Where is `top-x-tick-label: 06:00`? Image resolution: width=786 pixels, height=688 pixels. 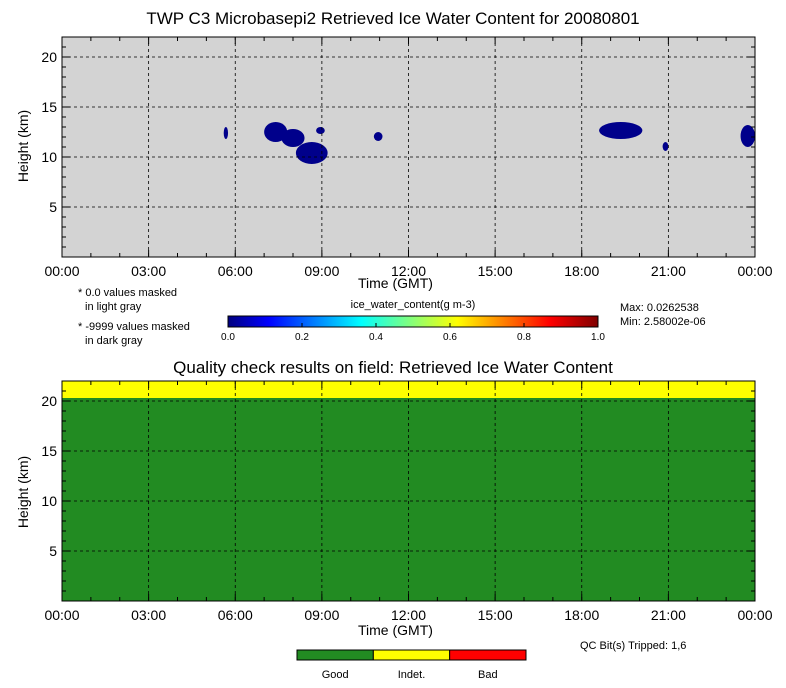 top-x-tick-label: 06:00 is located at coordinates (235, 271).